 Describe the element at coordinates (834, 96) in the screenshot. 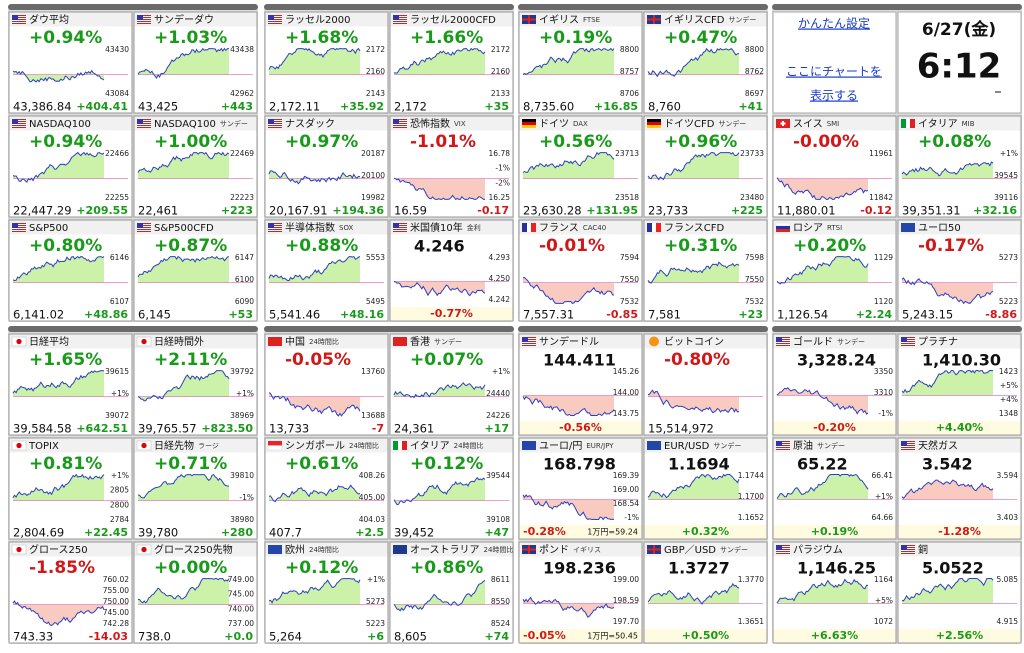

I see `chart-link: 表示する` at that location.